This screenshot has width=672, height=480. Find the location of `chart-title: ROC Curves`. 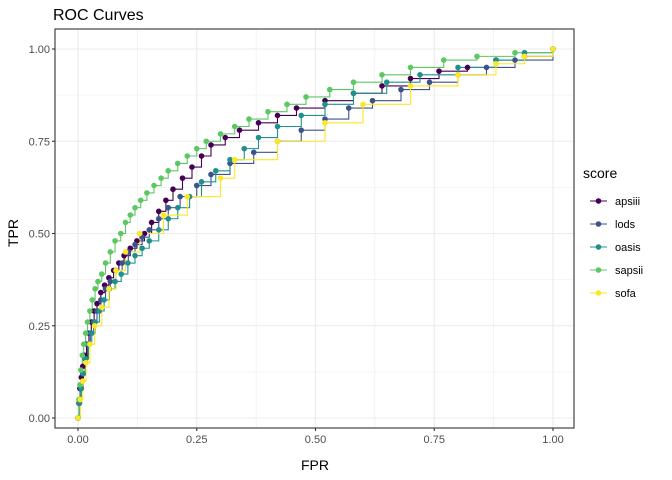

chart-title: ROC Curves is located at coordinates (98, 15).